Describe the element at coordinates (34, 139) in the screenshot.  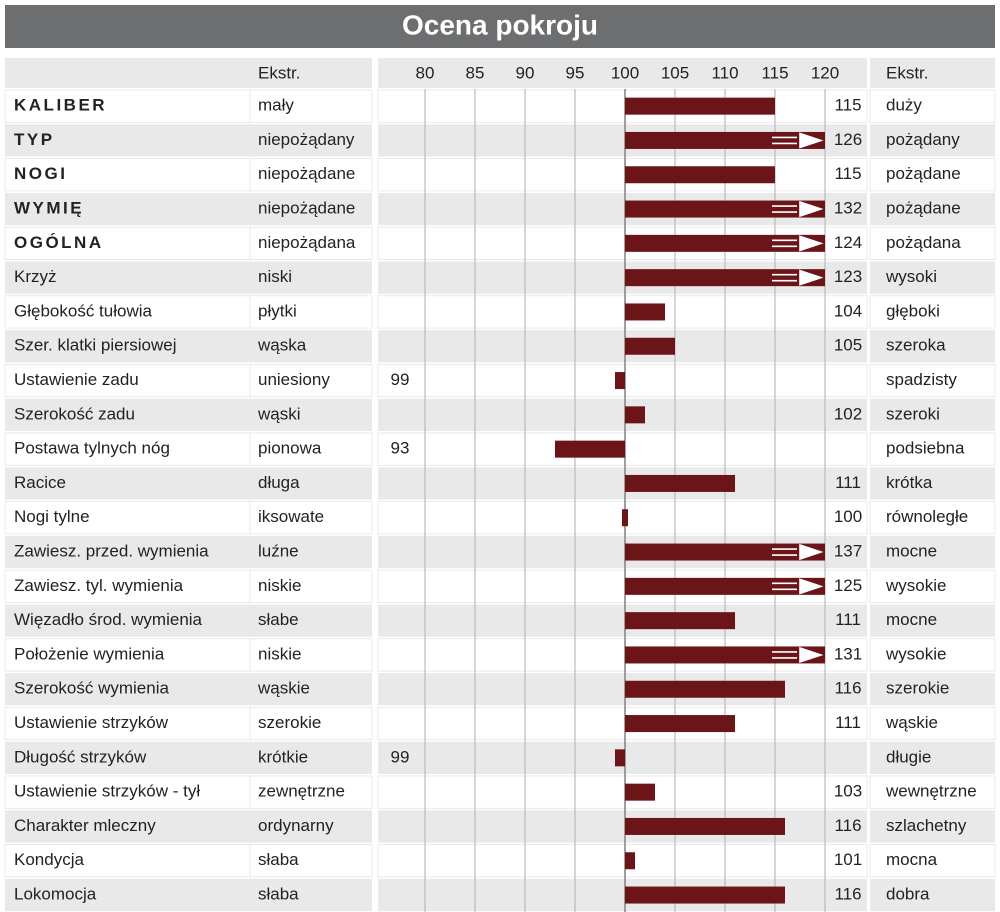
I see `category-label: TYP` at that location.